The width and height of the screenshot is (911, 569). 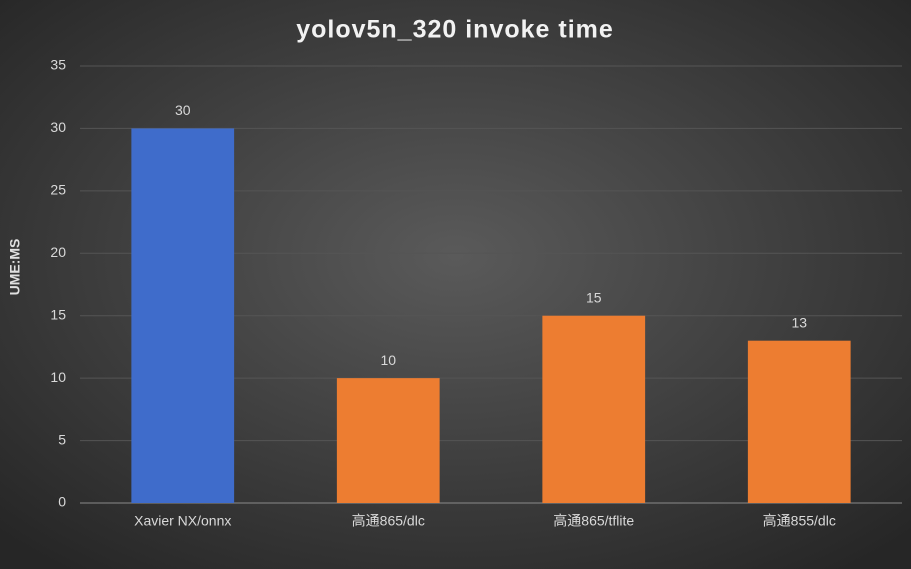 What do you see at coordinates (58, 377) in the screenshot?
I see `y-tick-label: 10` at bounding box center [58, 377].